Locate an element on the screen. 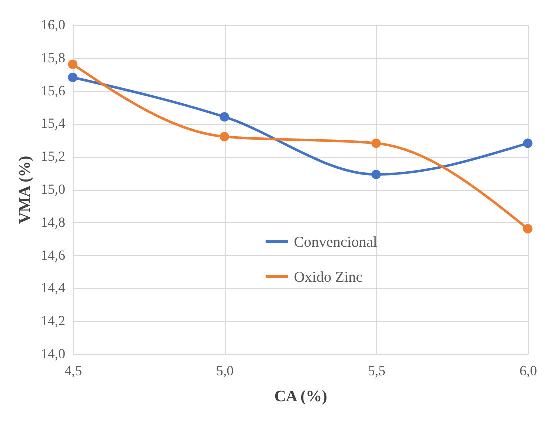 This screenshot has height=441, width=545. y-tick-label: 16,0 is located at coordinates (53, 26).